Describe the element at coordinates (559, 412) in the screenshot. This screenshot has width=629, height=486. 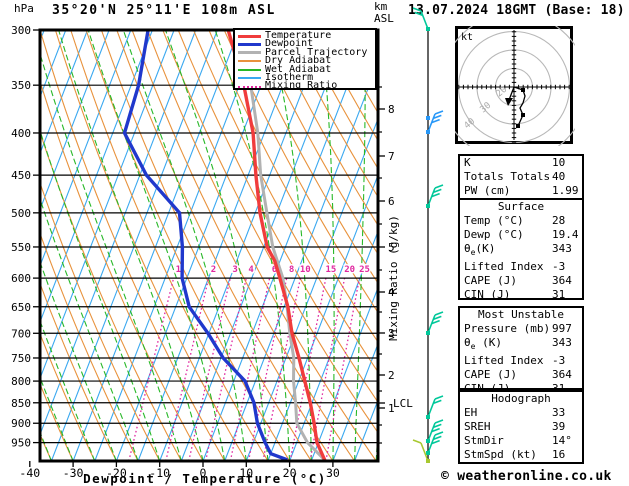
I see `index-value: 33` at that location.